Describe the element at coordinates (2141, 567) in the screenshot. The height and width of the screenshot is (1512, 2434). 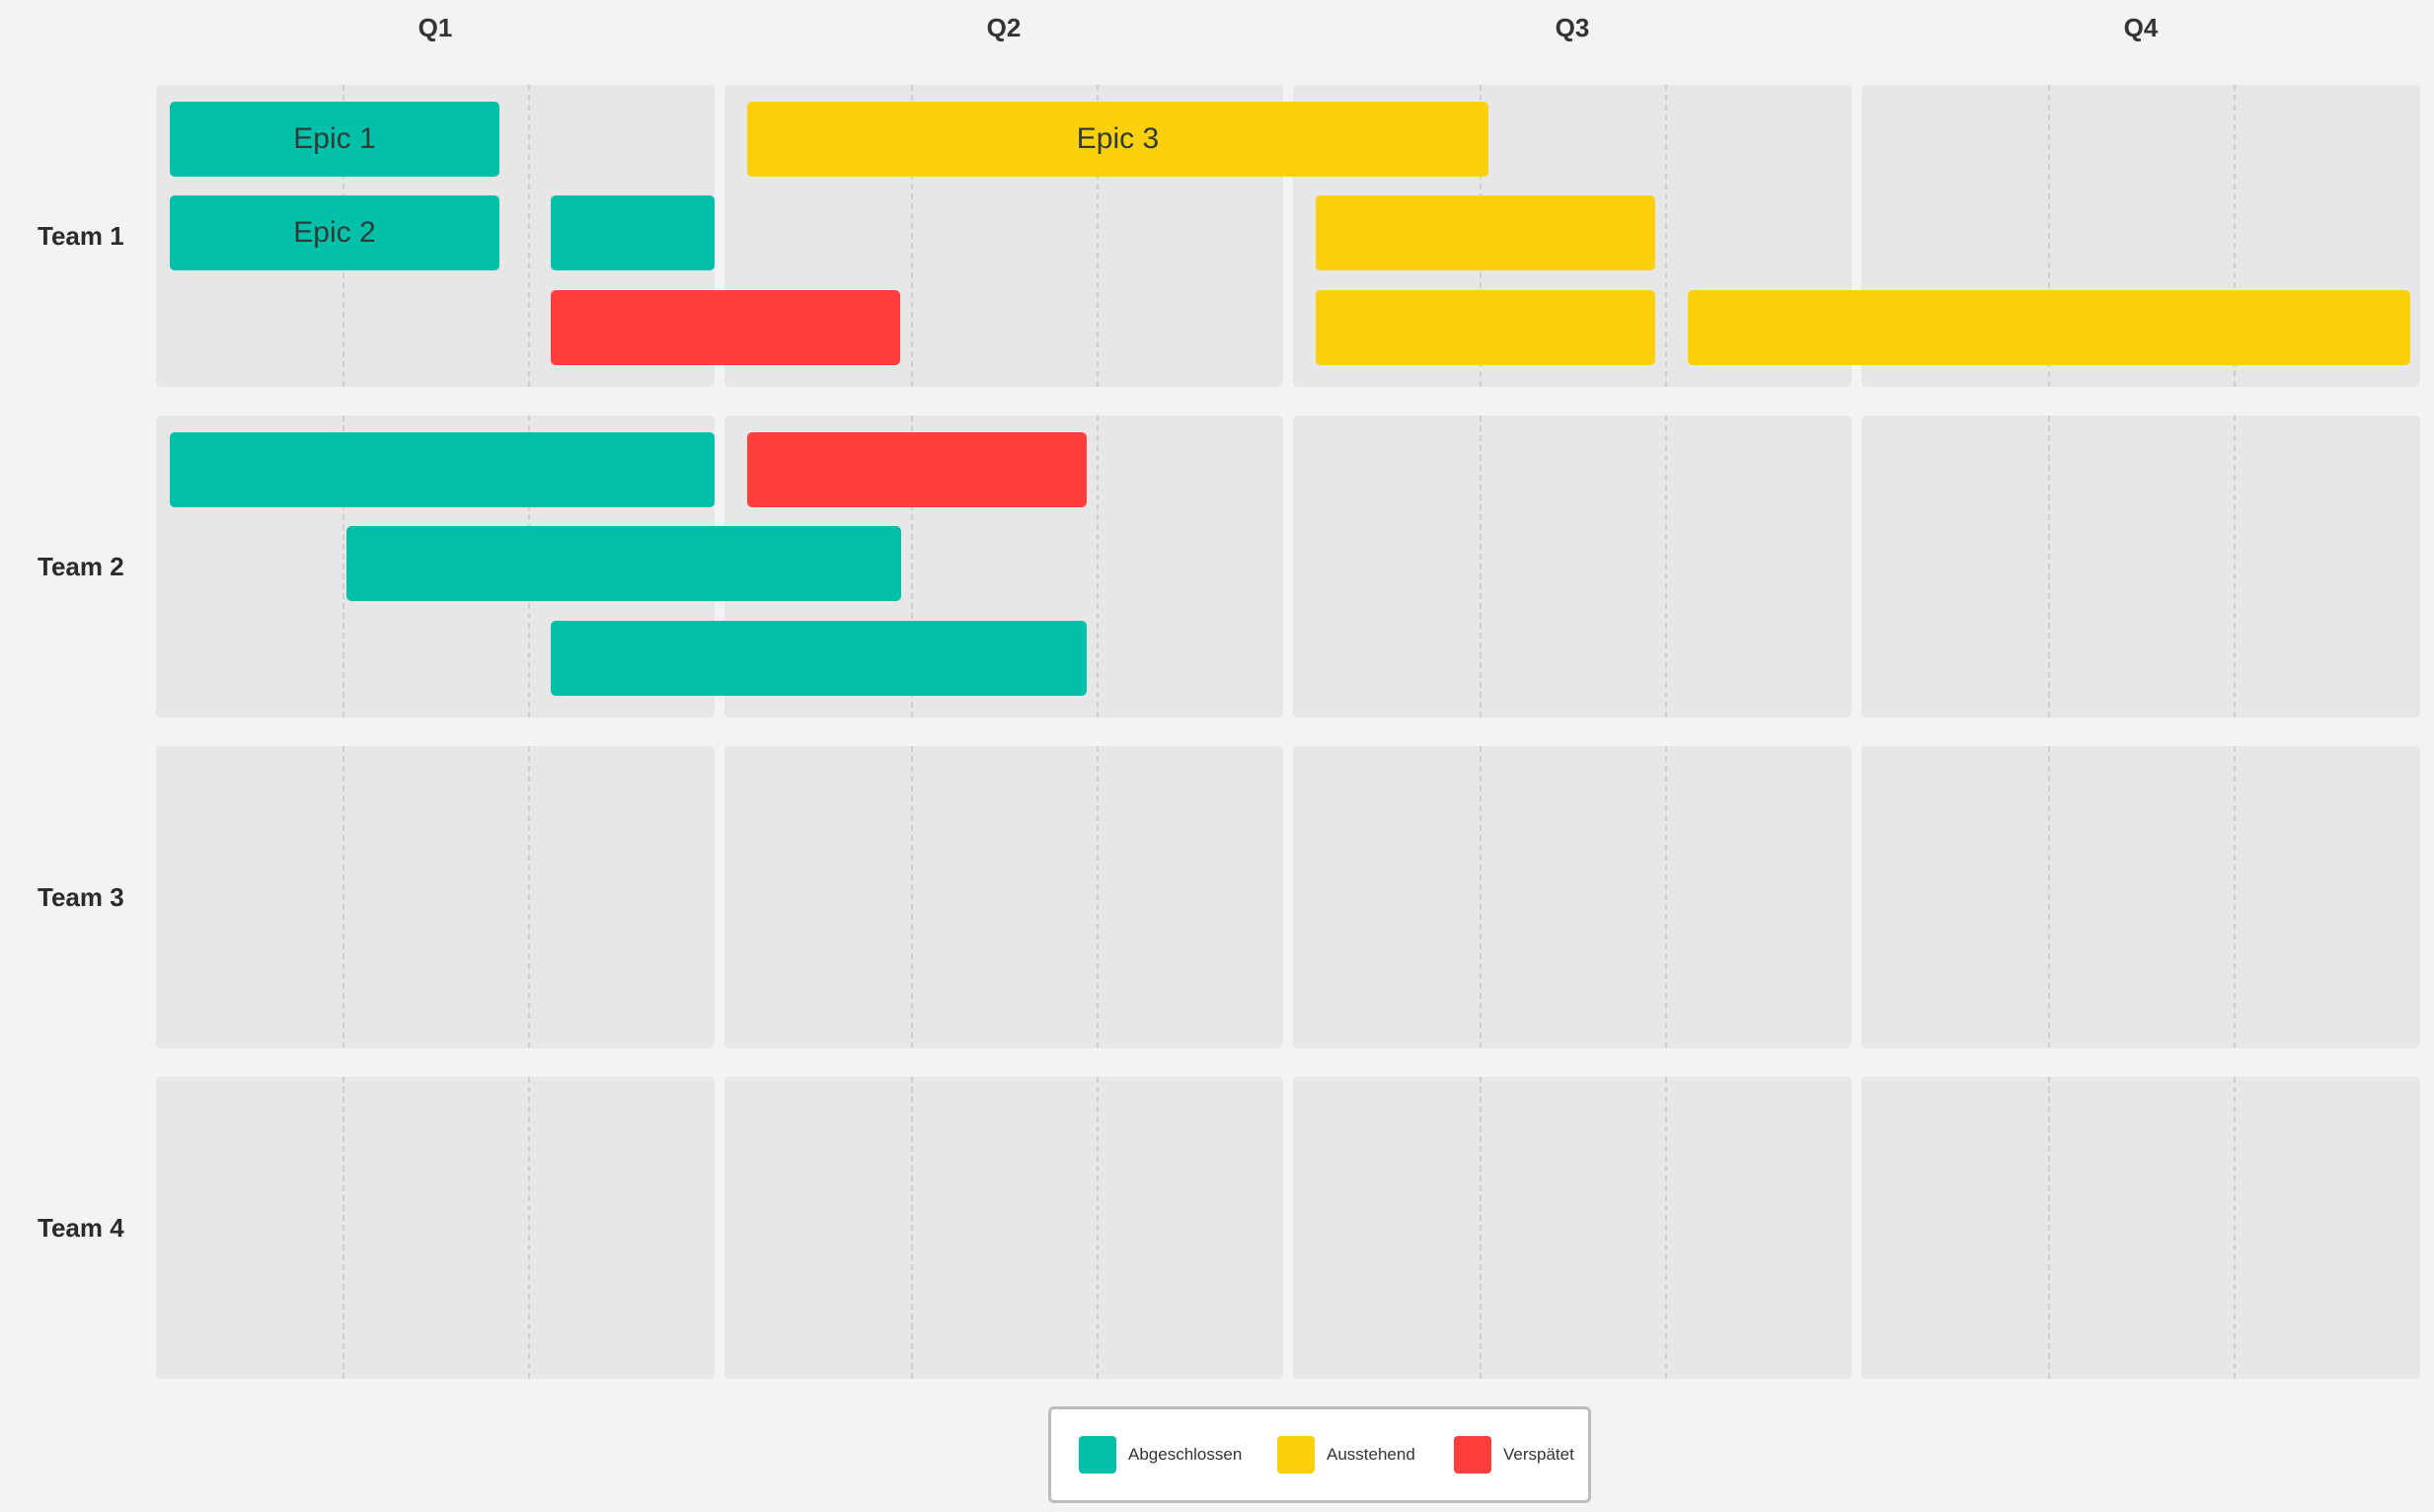
I see `grid-cell-team2-q4` at that location.